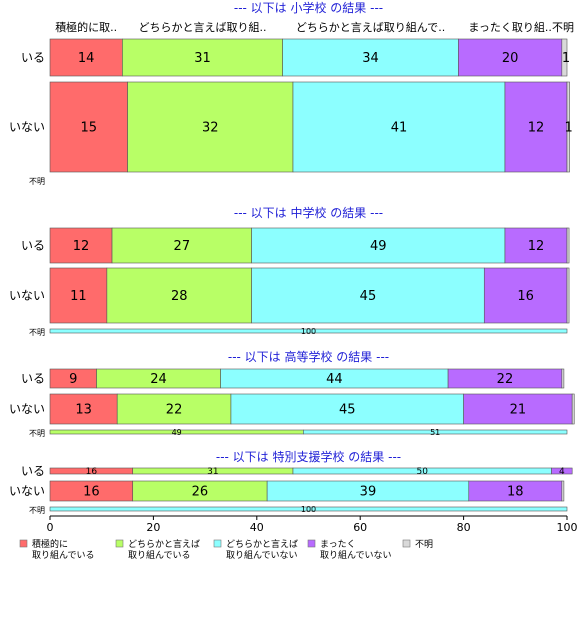  I want to click on data-label: 27, so click(182, 246).